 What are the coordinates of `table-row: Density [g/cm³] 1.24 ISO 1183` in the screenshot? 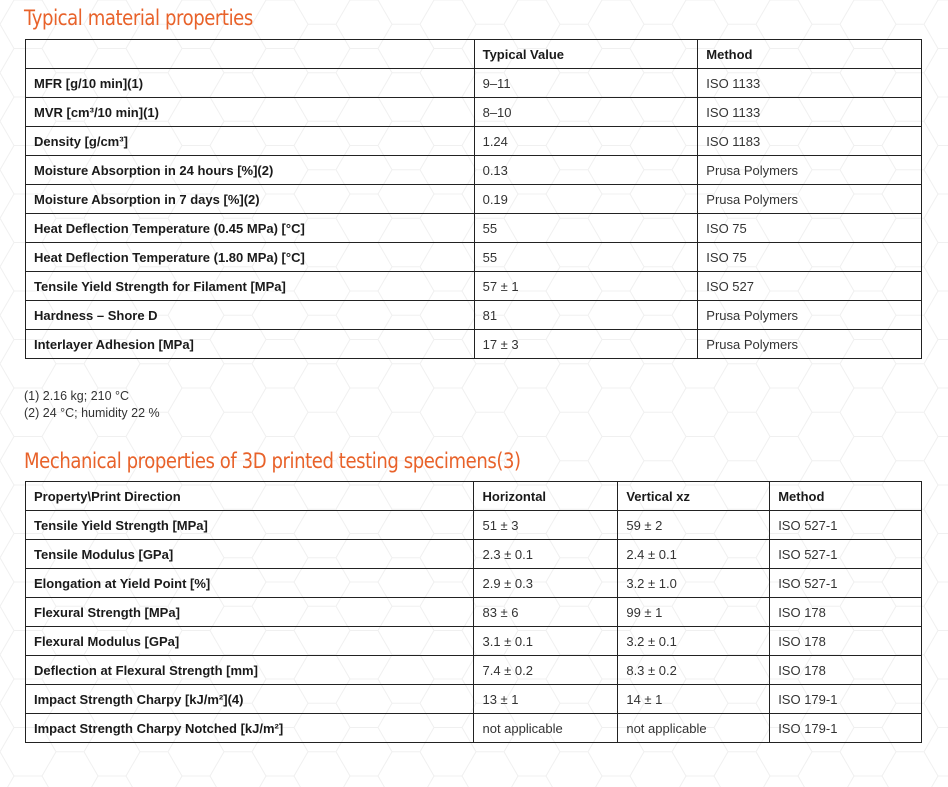 It's located at (473, 141).